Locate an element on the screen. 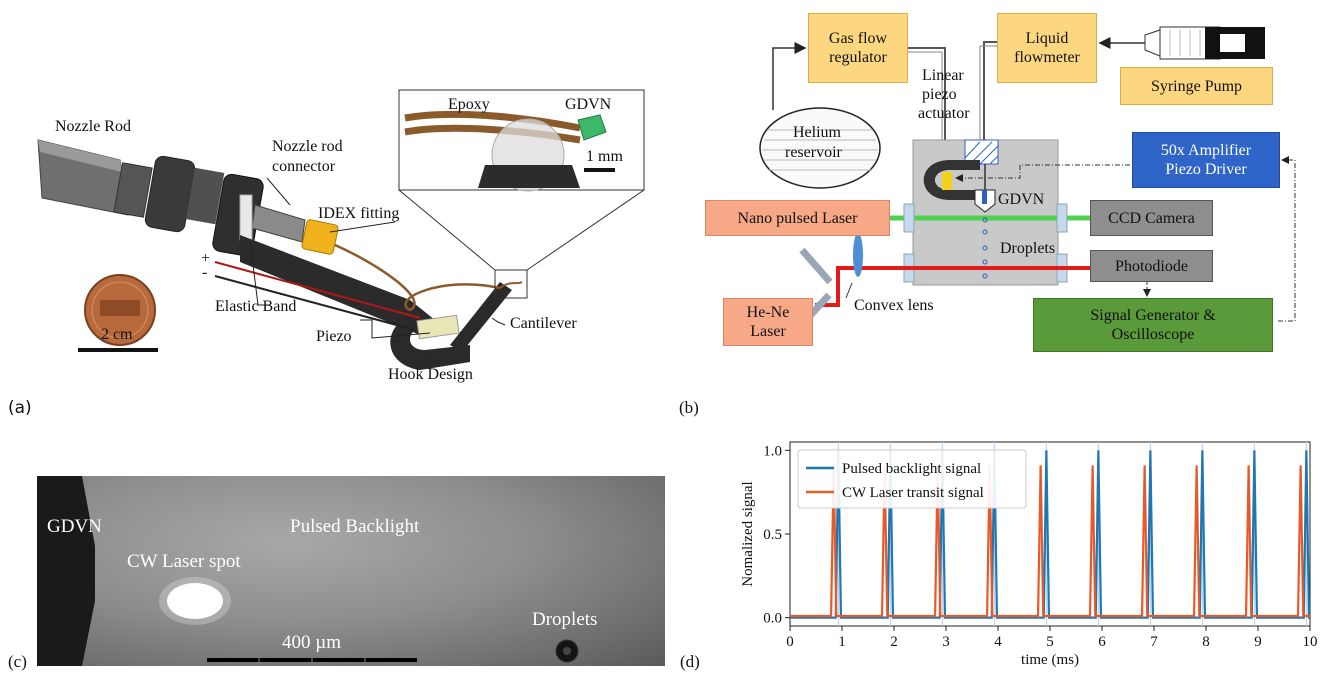 This screenshot has width=1321, height=677. legend-box is located at coordinates (912, 479).